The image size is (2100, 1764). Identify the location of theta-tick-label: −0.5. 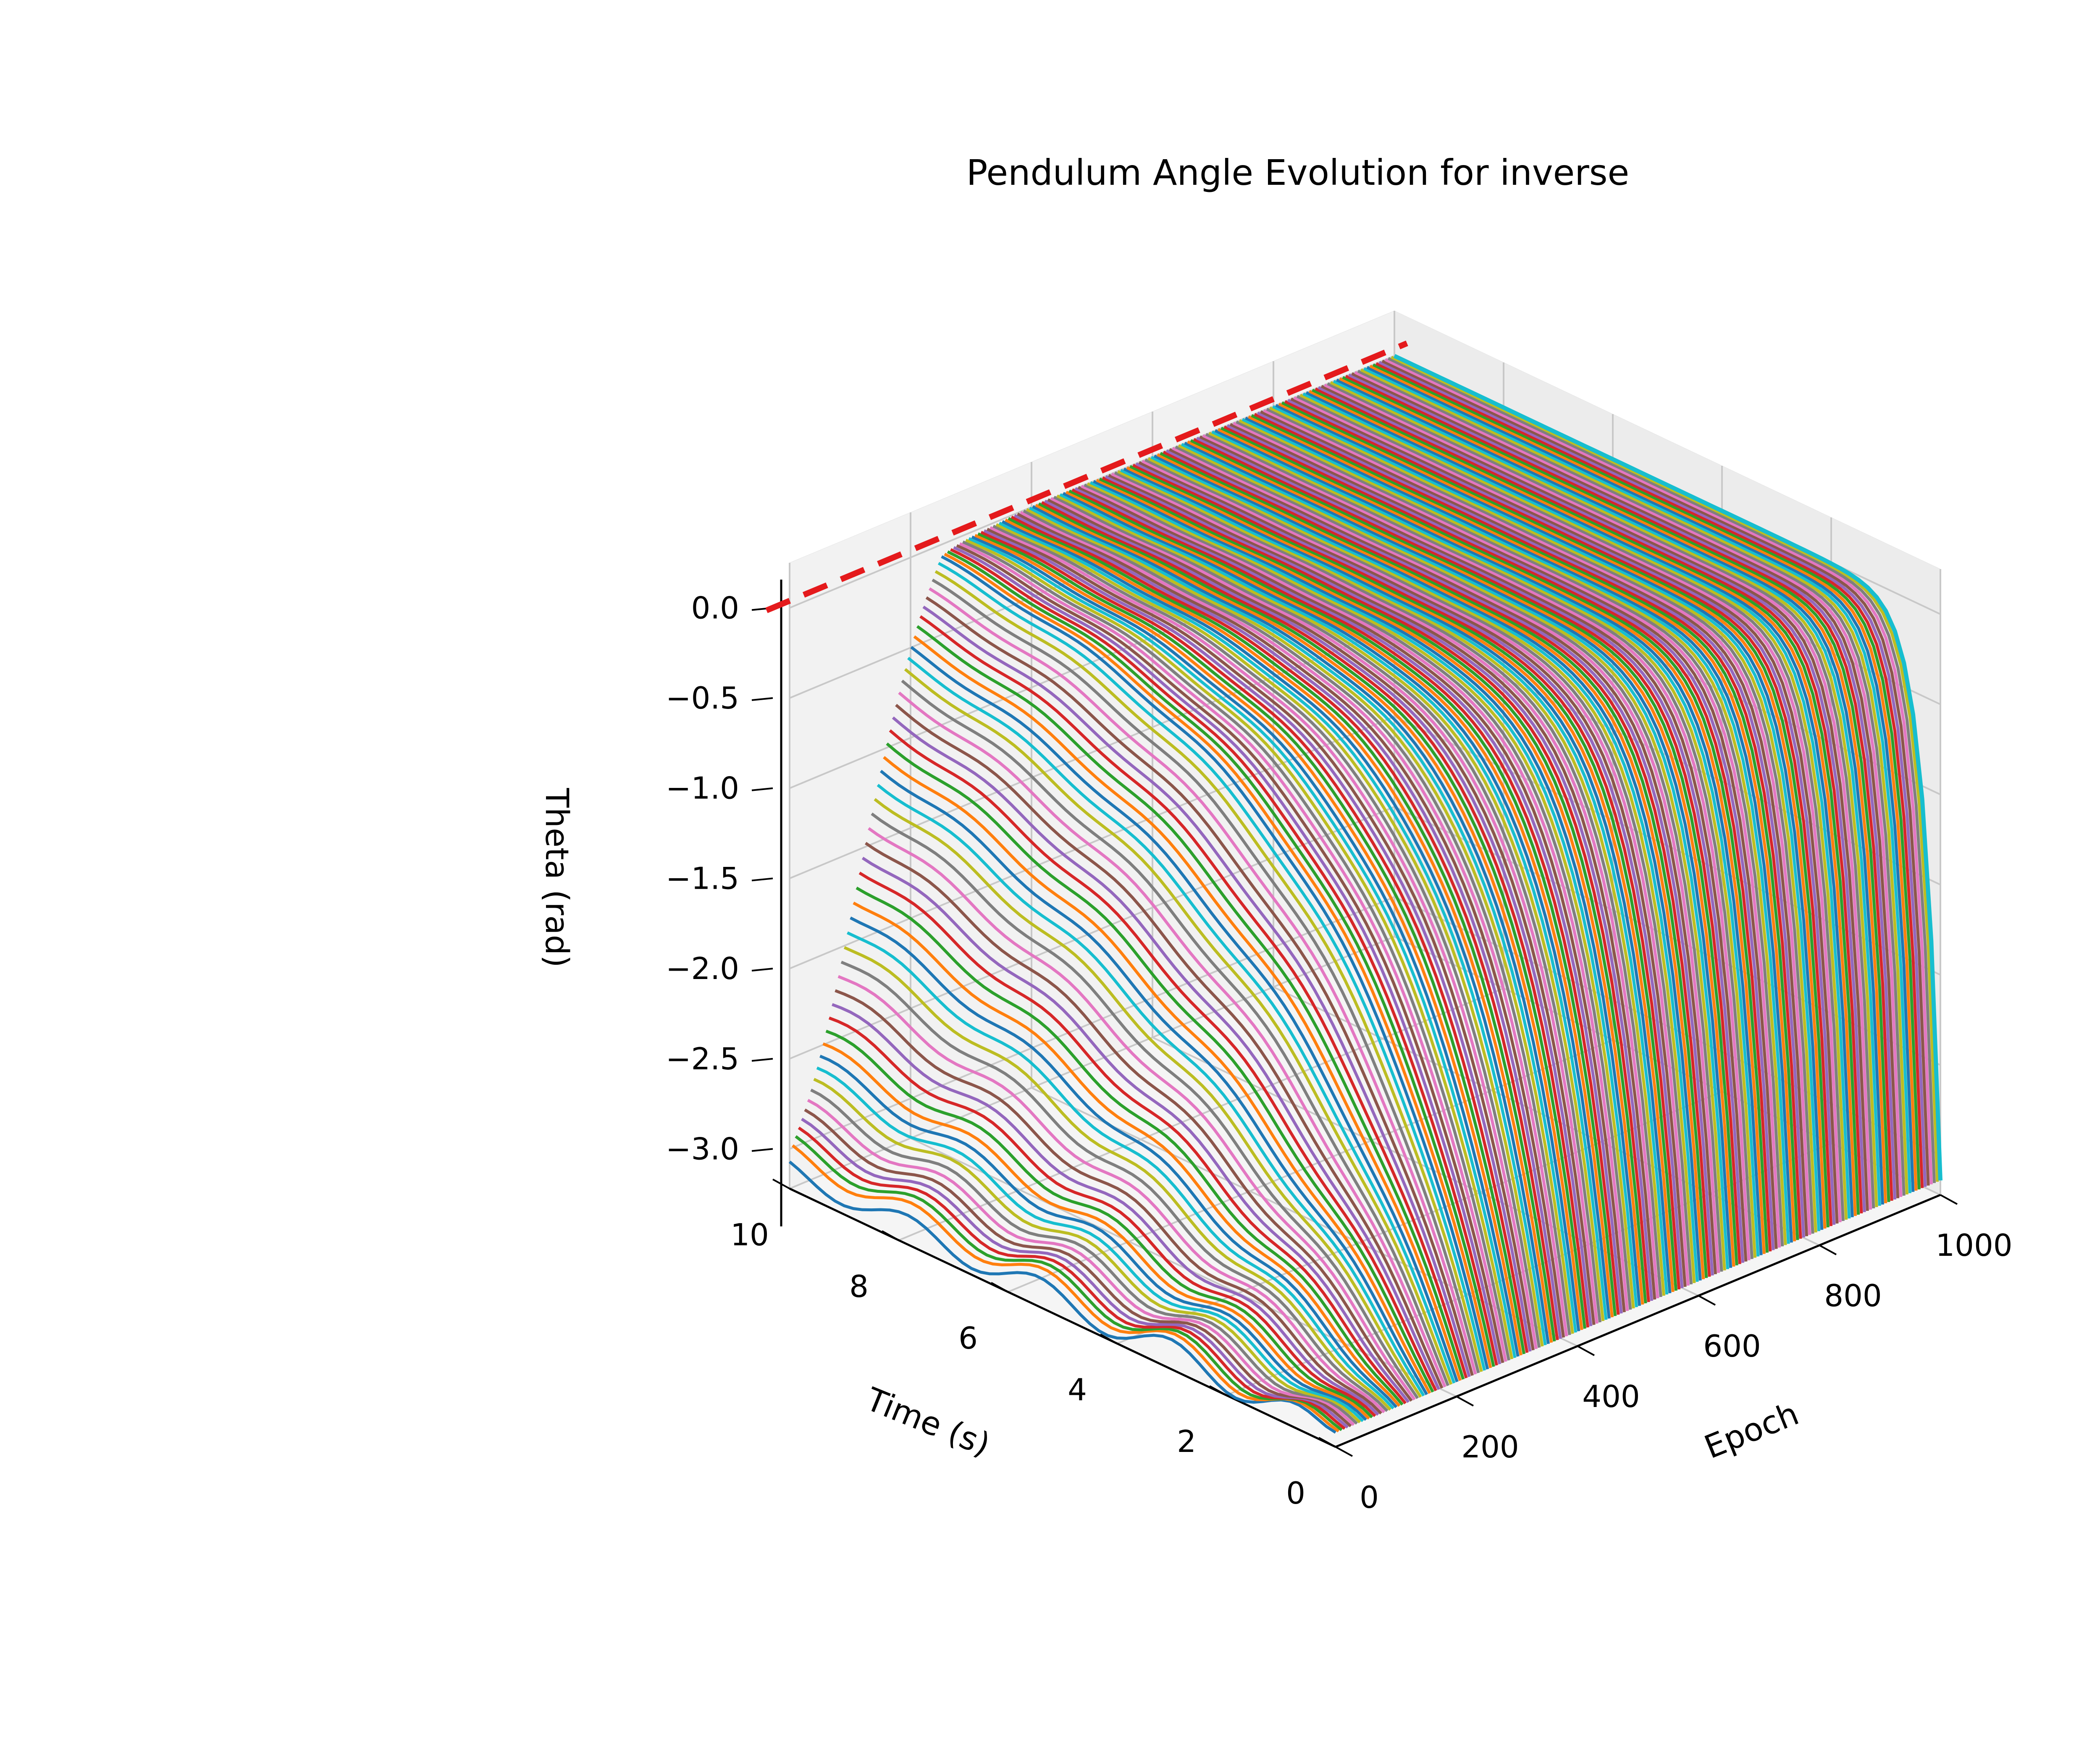
(702, 698).